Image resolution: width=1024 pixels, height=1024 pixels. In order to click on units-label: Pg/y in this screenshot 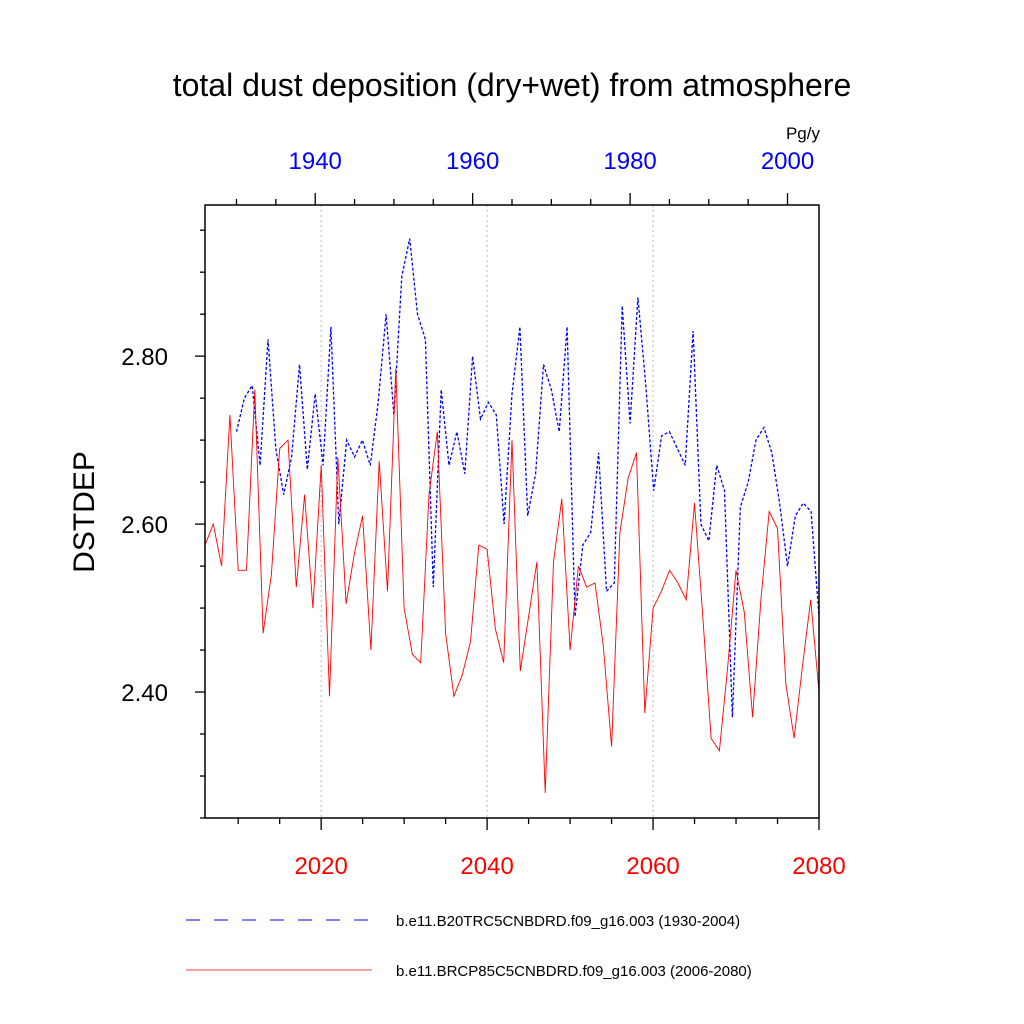, I will do `click(803, 133)`.